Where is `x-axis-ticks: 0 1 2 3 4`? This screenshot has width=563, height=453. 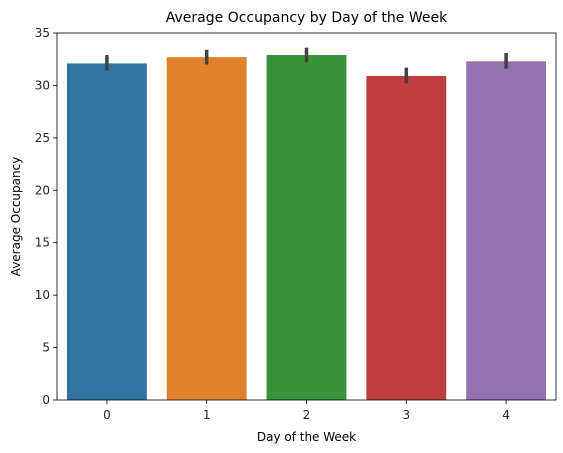
x-axis-ticks: 0 1 2 3 4 is located at coordinates (306, 411).